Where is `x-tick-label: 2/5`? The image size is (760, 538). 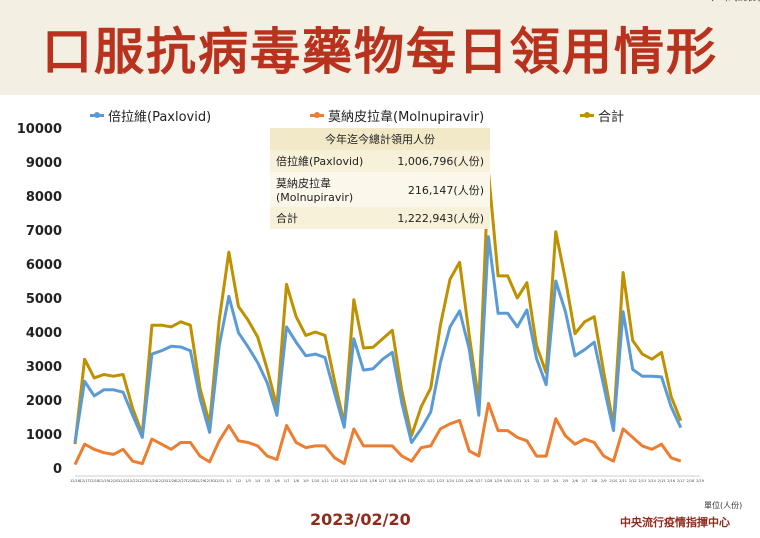
x-tick-label: 2/5 is located at coordinates (566, 481).